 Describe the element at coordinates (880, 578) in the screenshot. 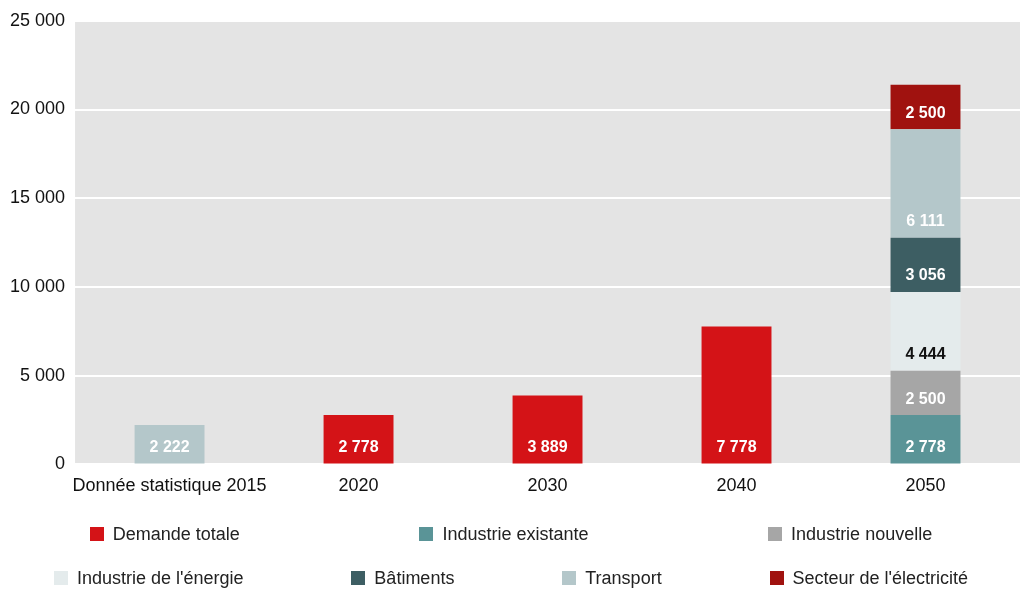

I see `legend-label: Secteur de l'électricité` at that location.